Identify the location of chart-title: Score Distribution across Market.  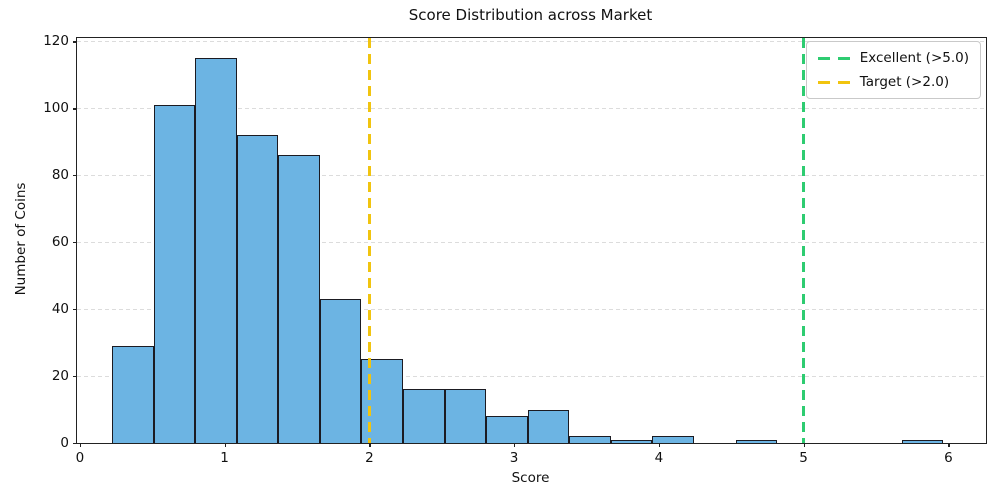
(530, 15).